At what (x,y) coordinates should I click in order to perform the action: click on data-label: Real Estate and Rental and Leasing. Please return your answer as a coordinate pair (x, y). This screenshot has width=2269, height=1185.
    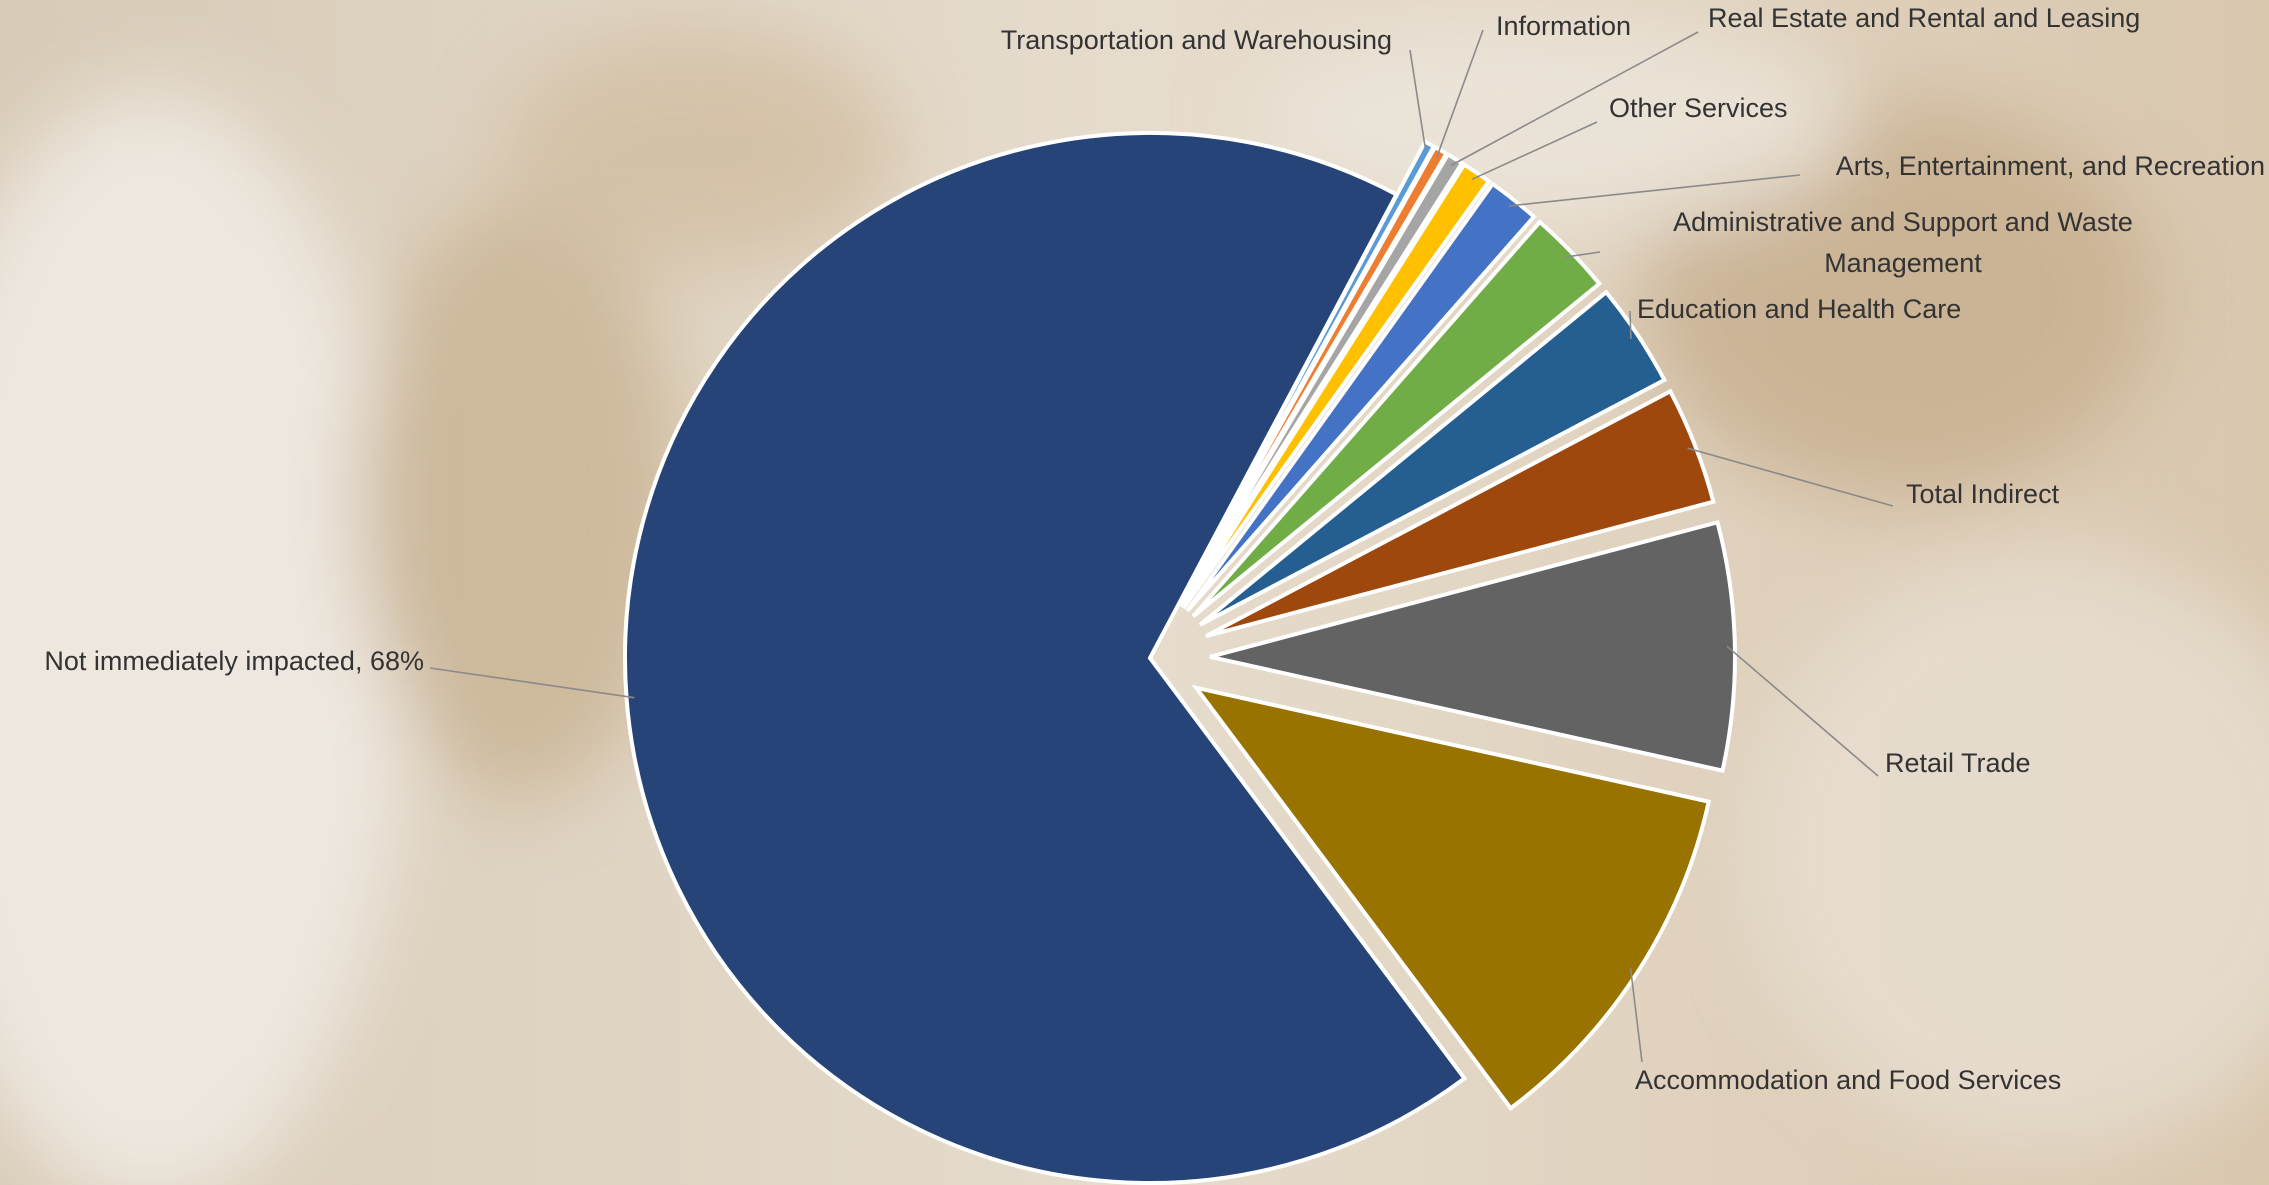
    Looking at the image, I should click on (1924, 18).